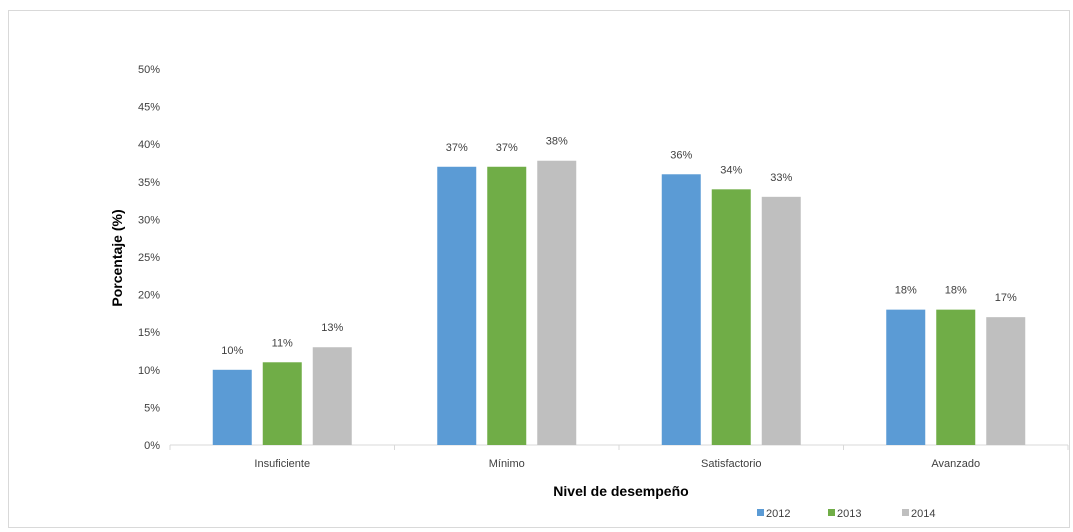 Image resolution: width=1073 pixels, height=532 pixels. I want to click on y-tick-label: 0%, so click(152, 446).